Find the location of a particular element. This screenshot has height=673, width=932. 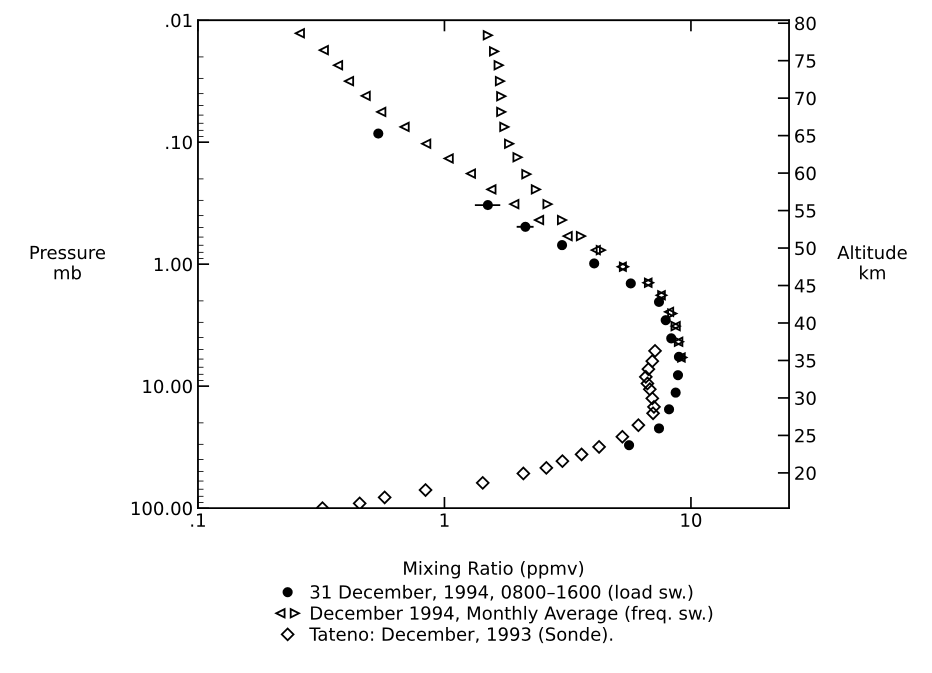

y2-tick-label: 30 is located at coordinates (805, 398).